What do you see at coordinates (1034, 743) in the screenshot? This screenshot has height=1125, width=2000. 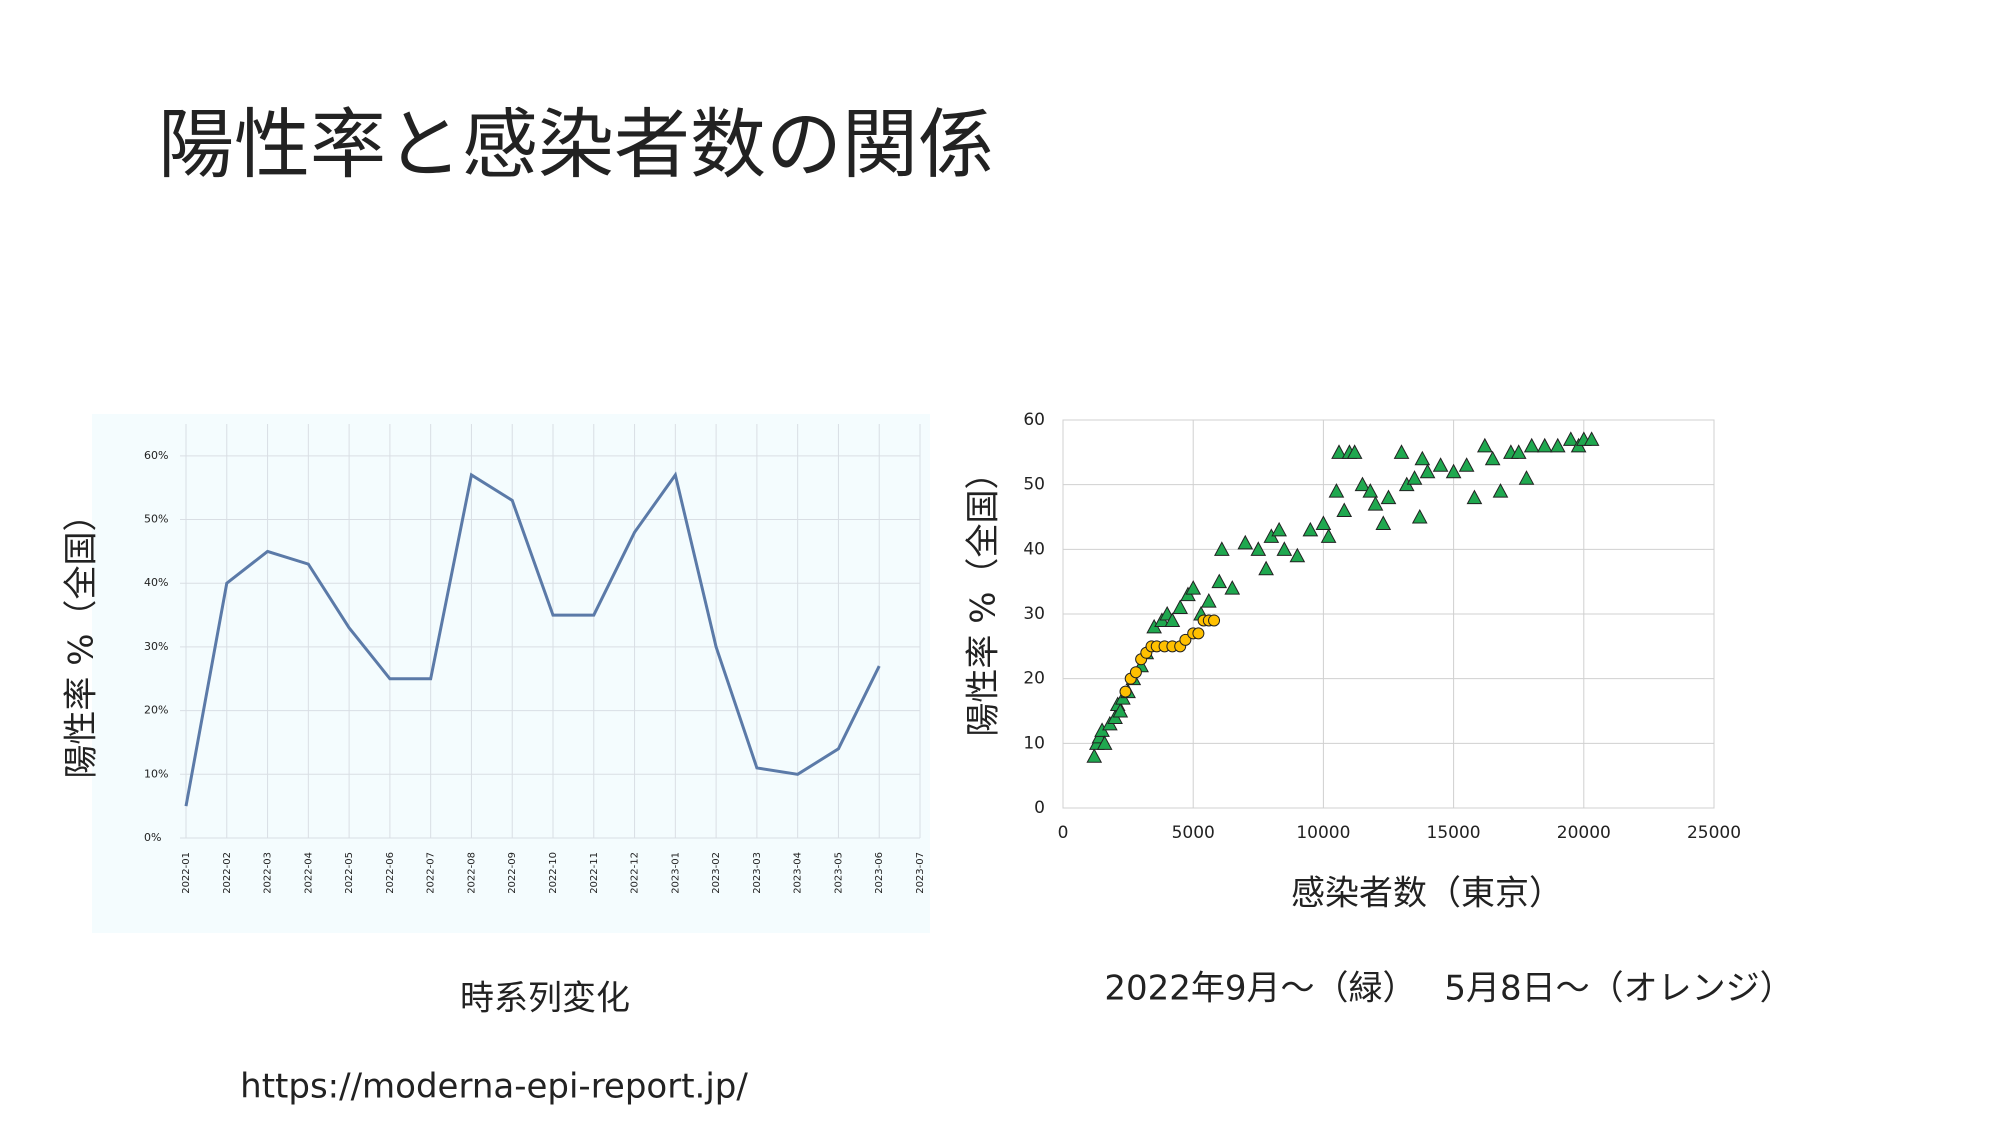 I see `y-tick-label: 10` at bounding box center [1034, 743].